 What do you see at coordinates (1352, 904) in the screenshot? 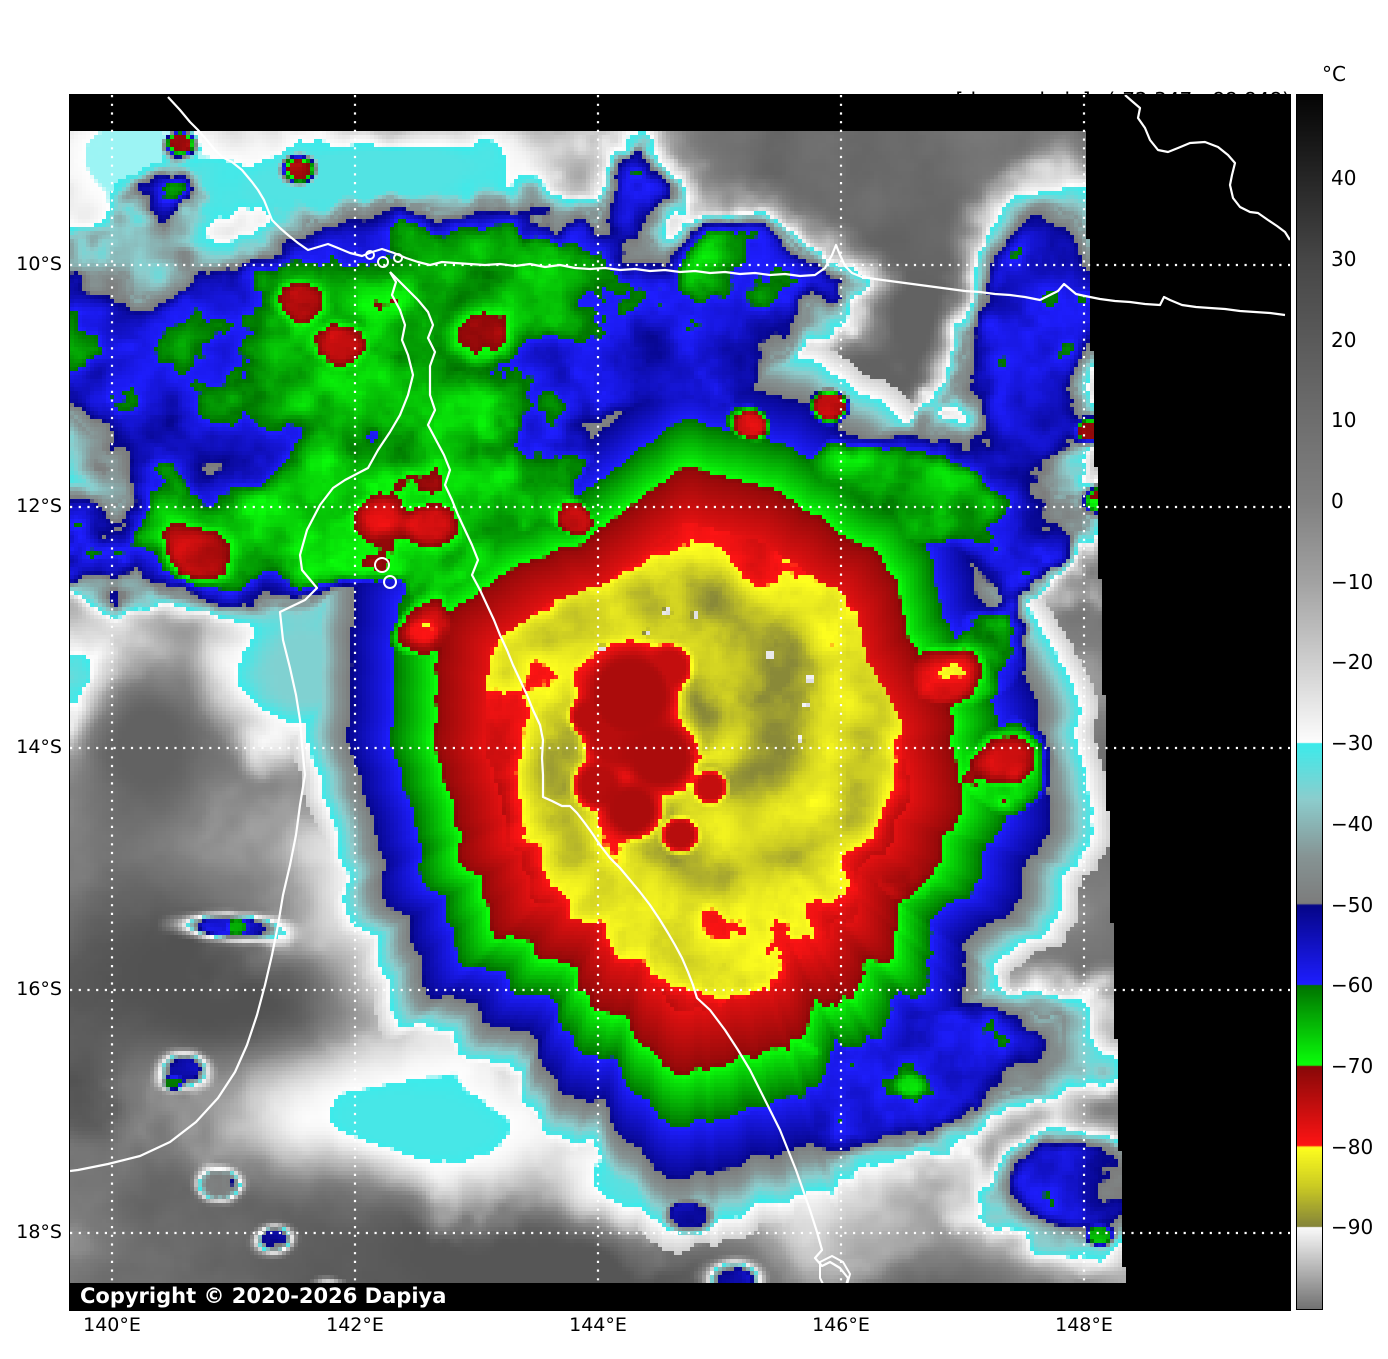
I see `colorbar-tick-label: −50` at bounding box center [1352, 904].